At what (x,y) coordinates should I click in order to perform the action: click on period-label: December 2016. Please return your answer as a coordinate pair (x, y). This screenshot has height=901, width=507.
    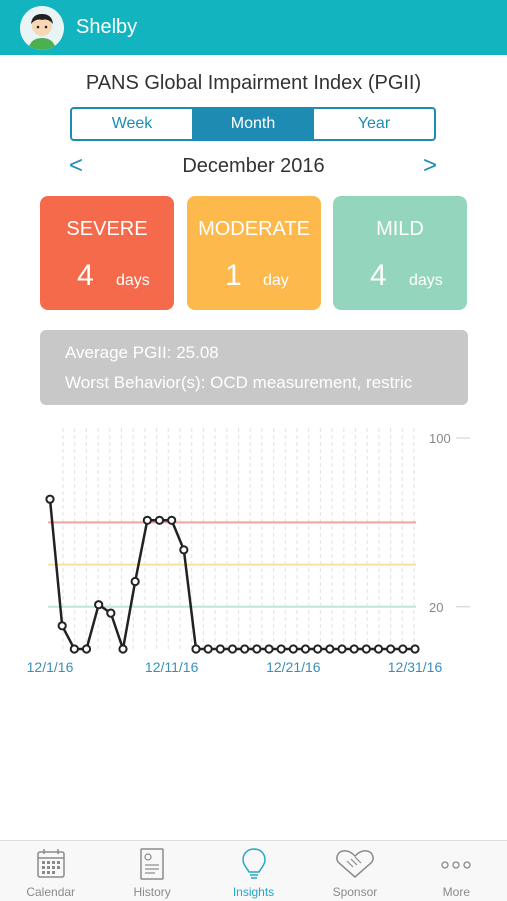
    Looking at the image, I should click on (253, 166).